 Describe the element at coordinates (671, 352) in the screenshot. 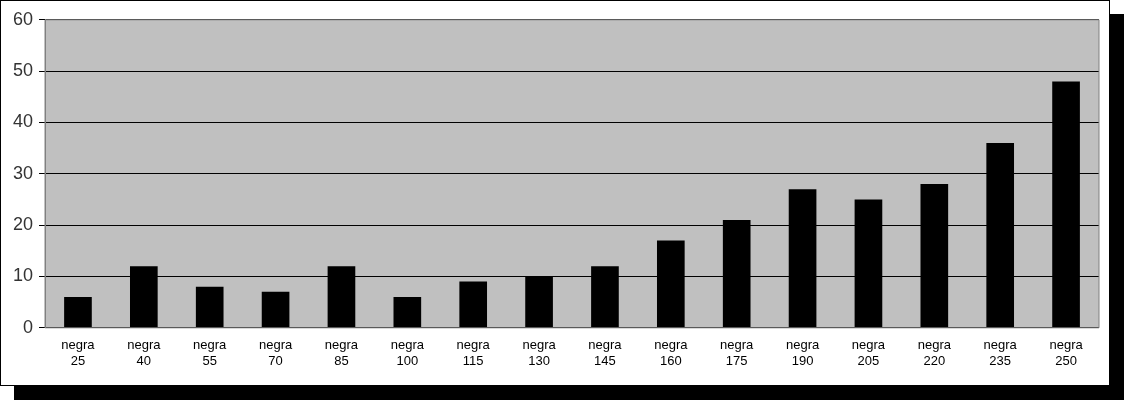

I see `x-tick-label: negra 160` at that location.